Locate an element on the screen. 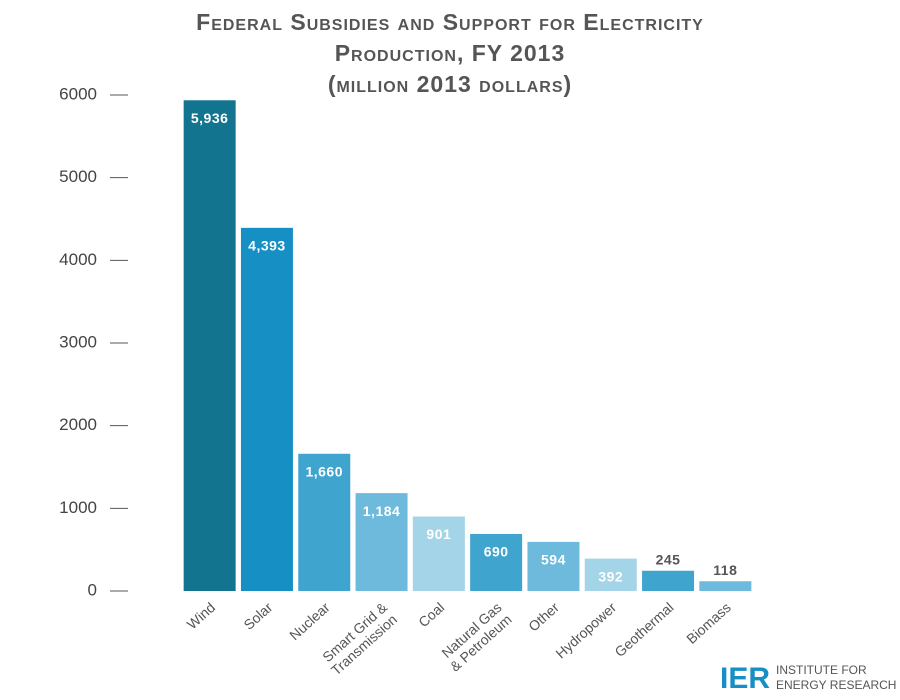 Image resolution: width=900 pixels, height=700 pixels. value-label: 392 is located at coordinates (610, 576).